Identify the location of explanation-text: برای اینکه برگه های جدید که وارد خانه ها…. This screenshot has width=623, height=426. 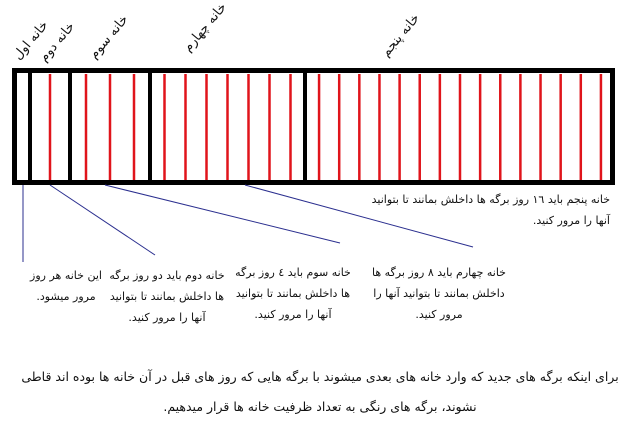
(320, 391).